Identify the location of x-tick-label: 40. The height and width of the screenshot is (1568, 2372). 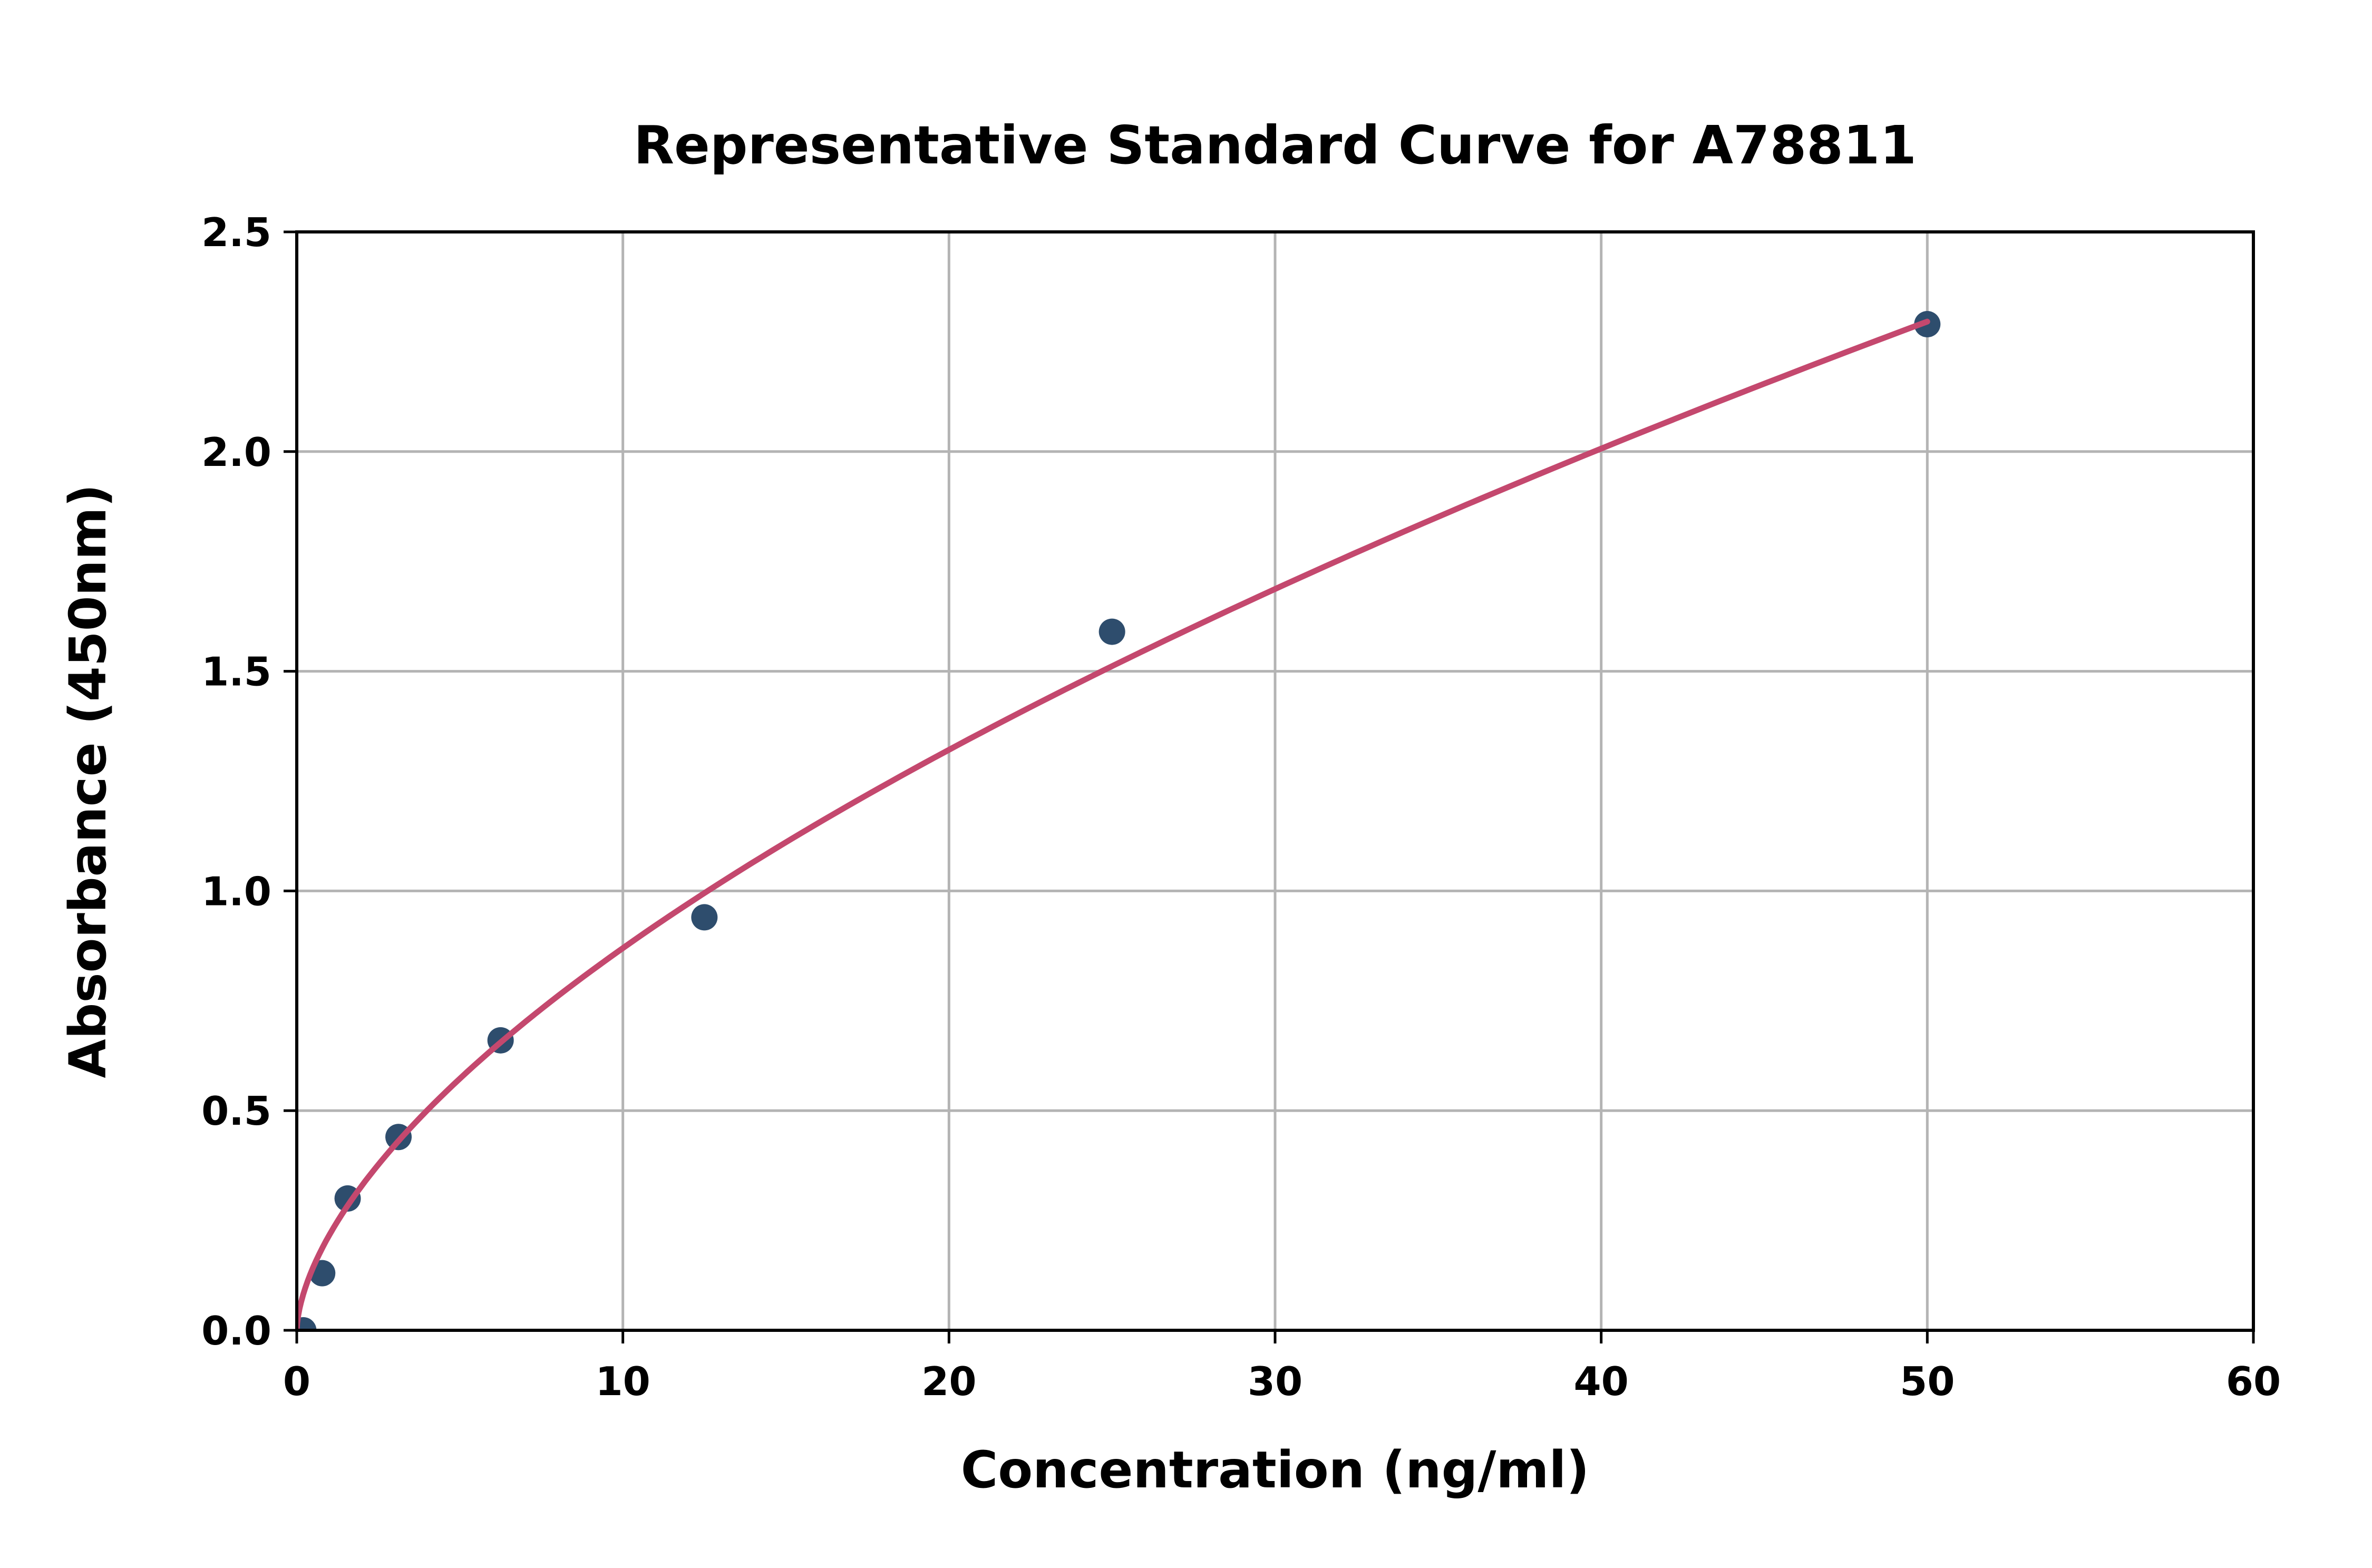
(1600, 1381).